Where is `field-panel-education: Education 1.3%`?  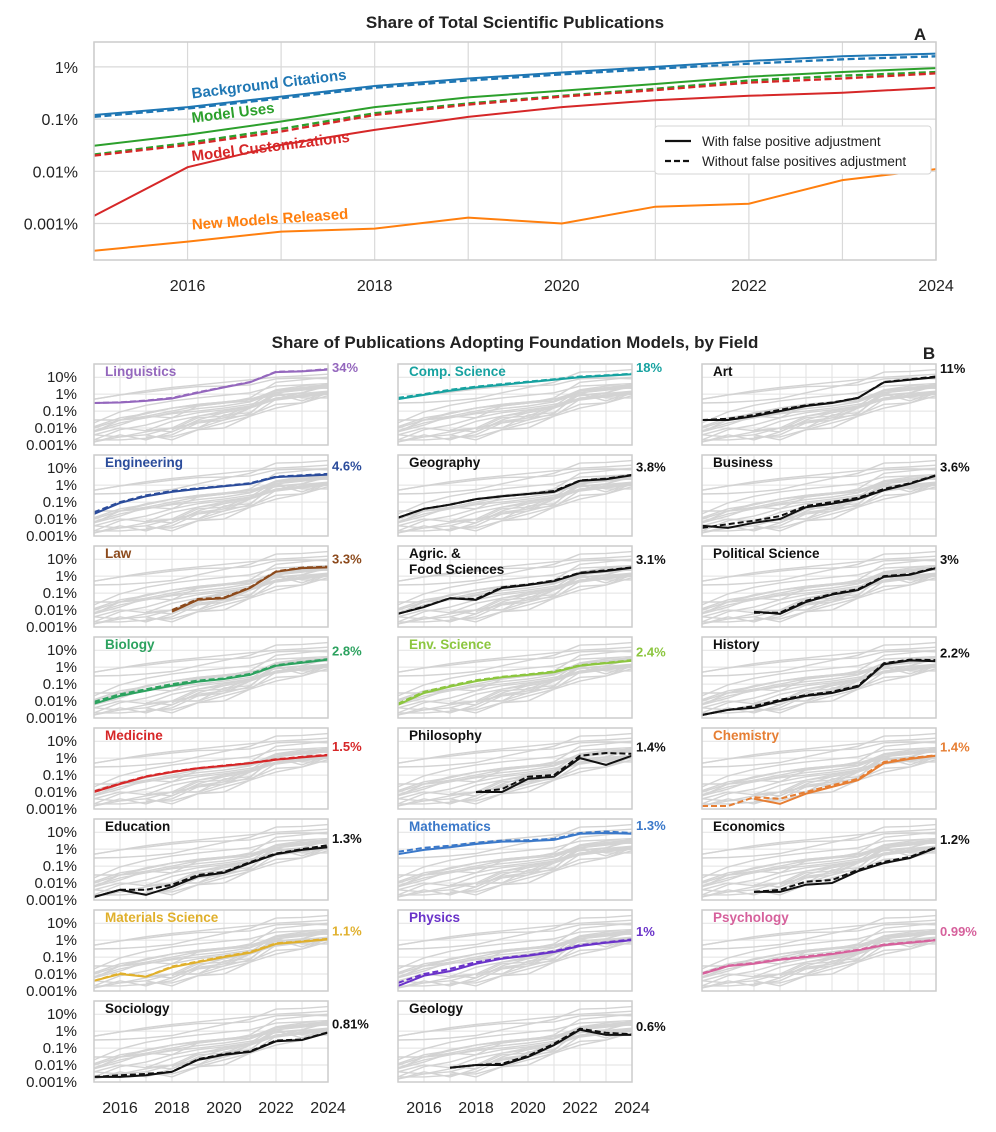 field-panel-education: Education 1.3% is located at coordinates (227, 859).